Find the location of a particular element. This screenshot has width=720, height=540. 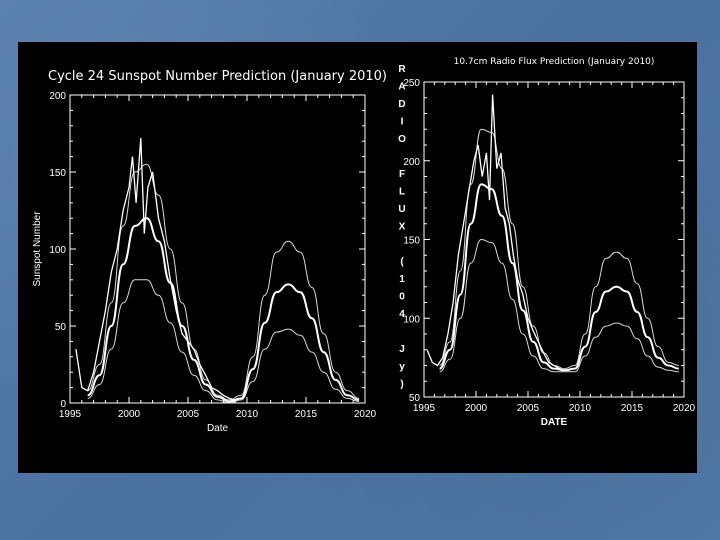

chart-0-series-predicted-lower is located at coordinates (223, 341).